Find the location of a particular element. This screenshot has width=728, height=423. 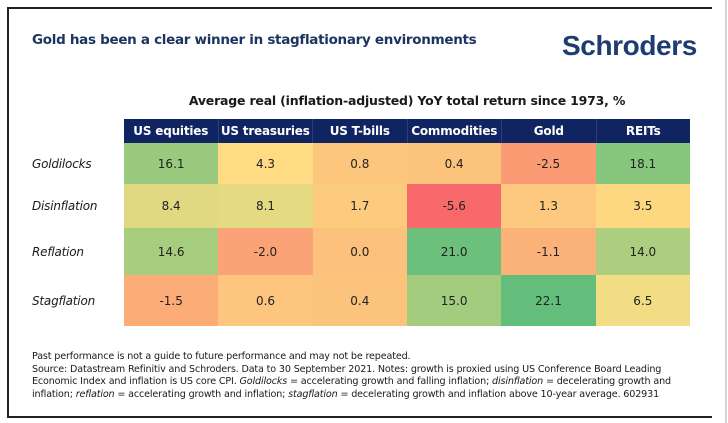

heatmap-cell: -2.5 is located at coordinates (548, 163).